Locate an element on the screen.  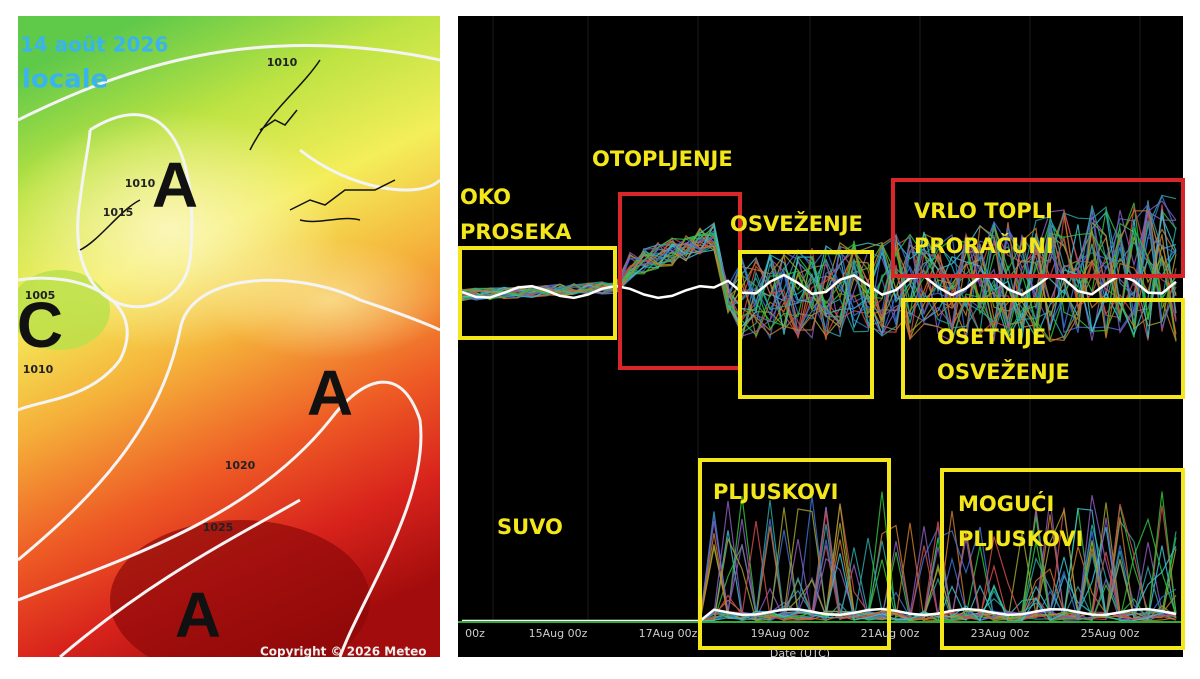
map-date: i 14 août 2026 is located at coordinates (87, 45).